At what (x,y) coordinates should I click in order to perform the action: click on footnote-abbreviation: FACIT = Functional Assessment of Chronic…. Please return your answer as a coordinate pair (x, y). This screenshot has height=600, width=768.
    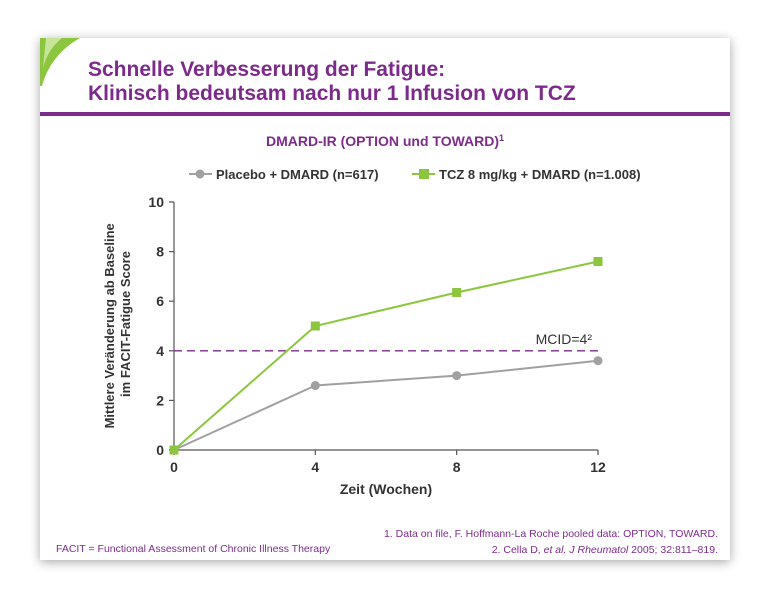
    Looking at the image, I should click on (193, 549).